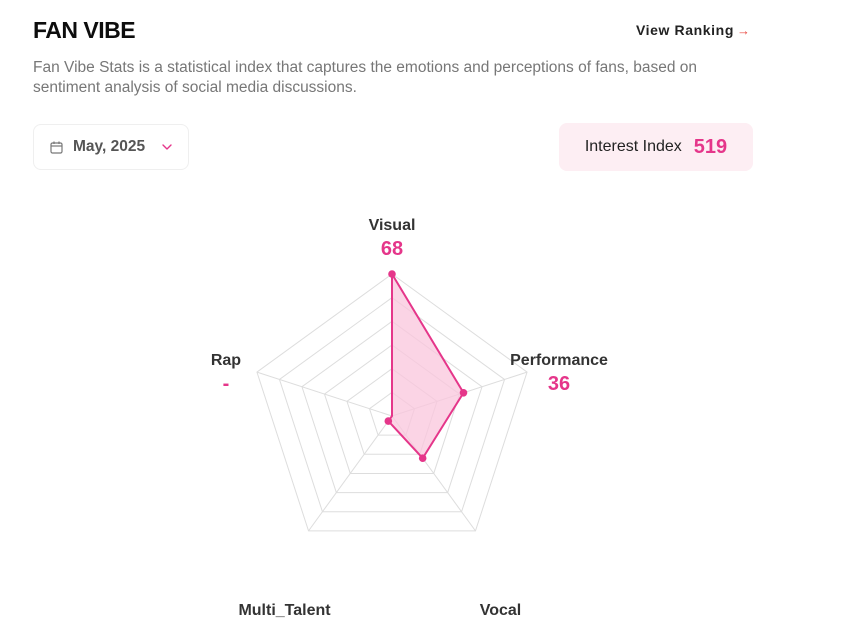 This screenshot has height=619, width=846. I want to click on radar-value-label: 36, so click(559, 384).